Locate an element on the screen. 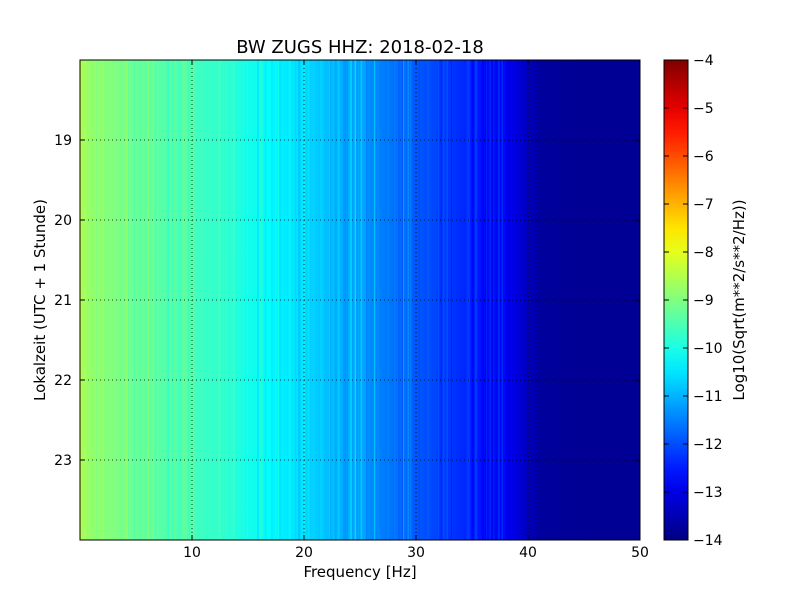  colorbar-tick-label: −12 is located at coordinates (708, 445).